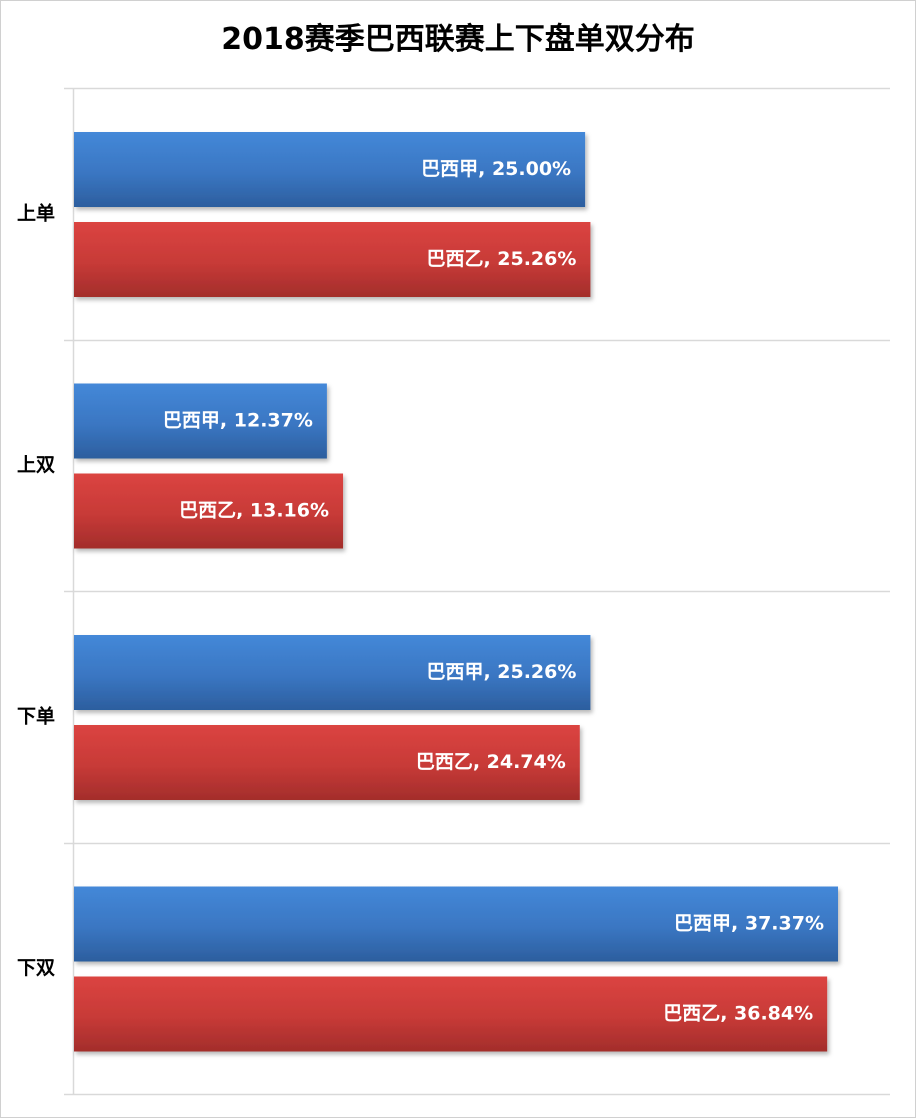 This screenshot has width=916, height=1118. Describe the element at coordinates (36, 715) in the screenshot. I see `category-label: 下单` at that location.